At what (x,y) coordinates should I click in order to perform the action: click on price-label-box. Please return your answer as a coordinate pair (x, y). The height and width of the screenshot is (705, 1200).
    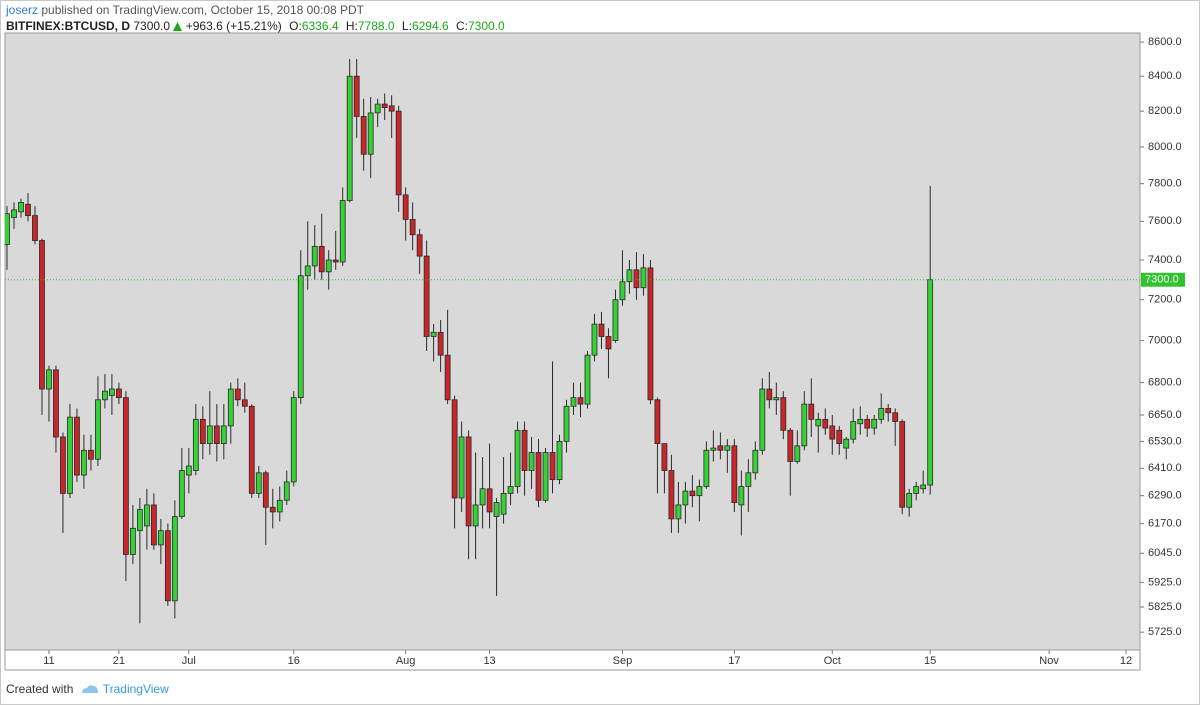
    Looking at the image, I should click on (1163, 279).